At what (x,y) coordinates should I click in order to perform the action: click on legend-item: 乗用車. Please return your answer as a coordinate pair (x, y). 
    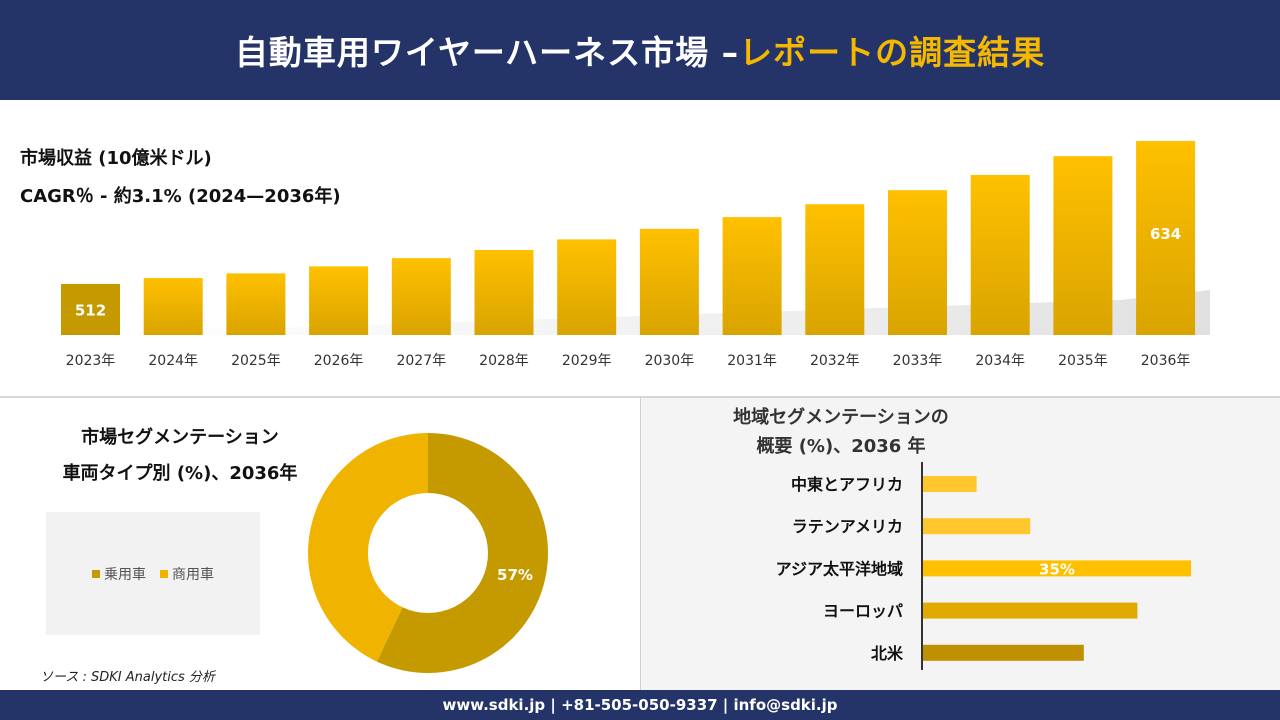
    Looking at the image, I should click on (119, 574).